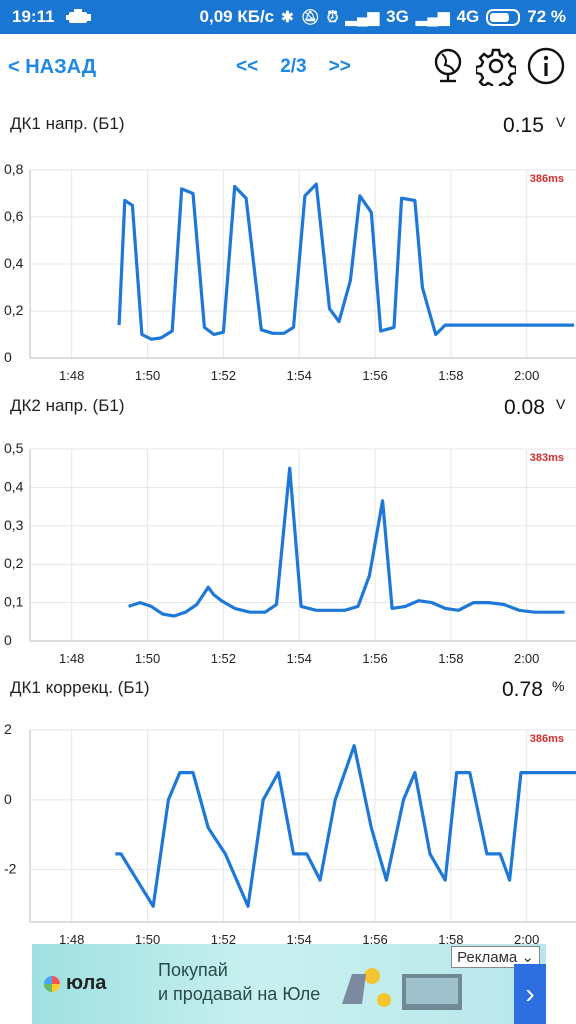  I want to click on ad-logo: юла, so click(75, 983).